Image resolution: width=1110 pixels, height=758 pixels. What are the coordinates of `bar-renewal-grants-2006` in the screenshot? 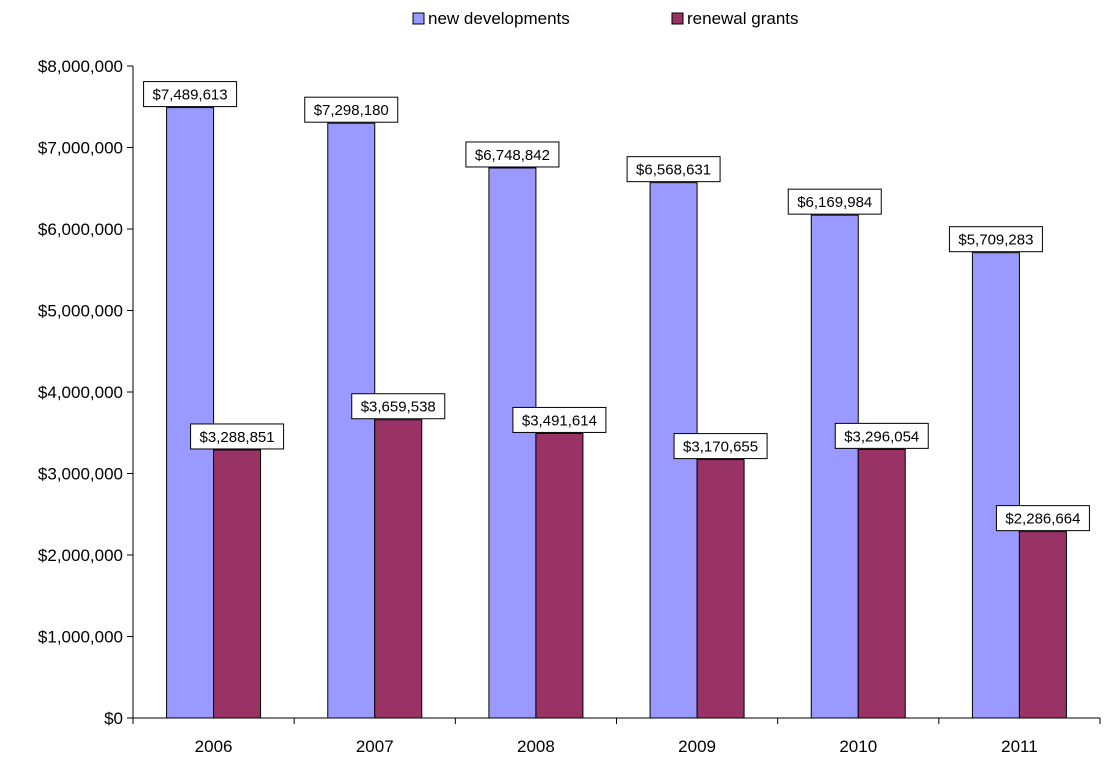 It's located at (237, 584).